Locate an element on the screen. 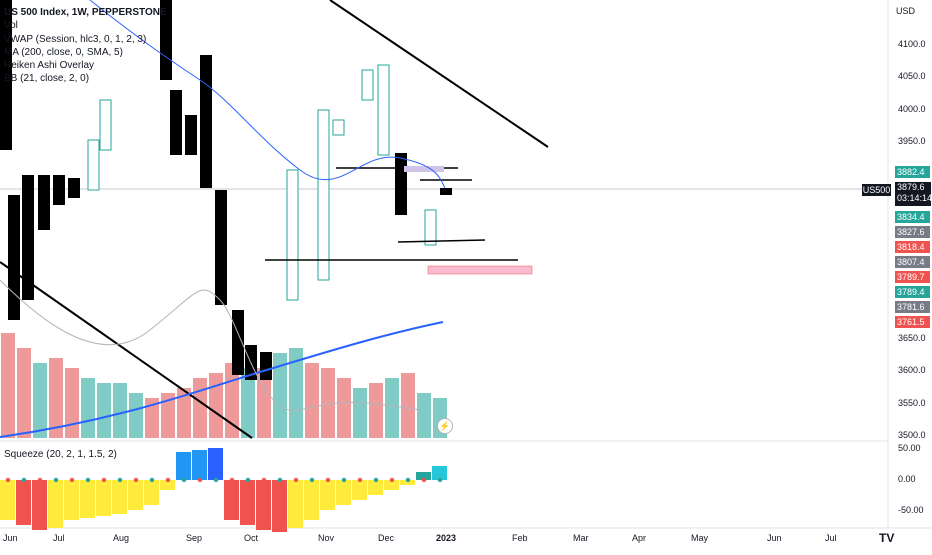  time-label: Sep is located at coordinates (194, 538).